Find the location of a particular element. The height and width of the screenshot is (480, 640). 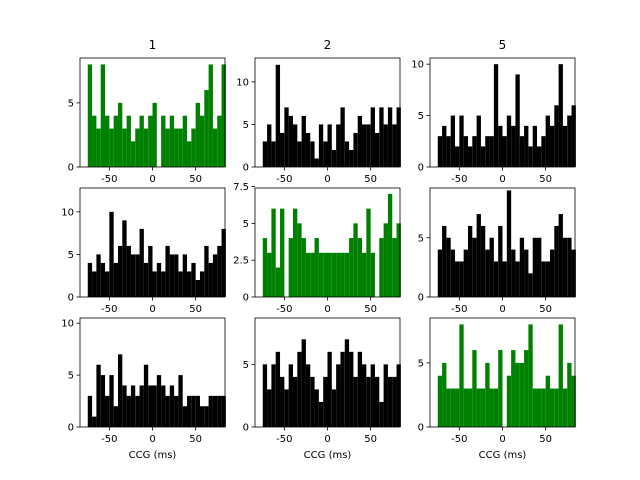

subplot-2-2: -50 0 50 0 5 CCG (ms) is located at coordinates (497, 389).